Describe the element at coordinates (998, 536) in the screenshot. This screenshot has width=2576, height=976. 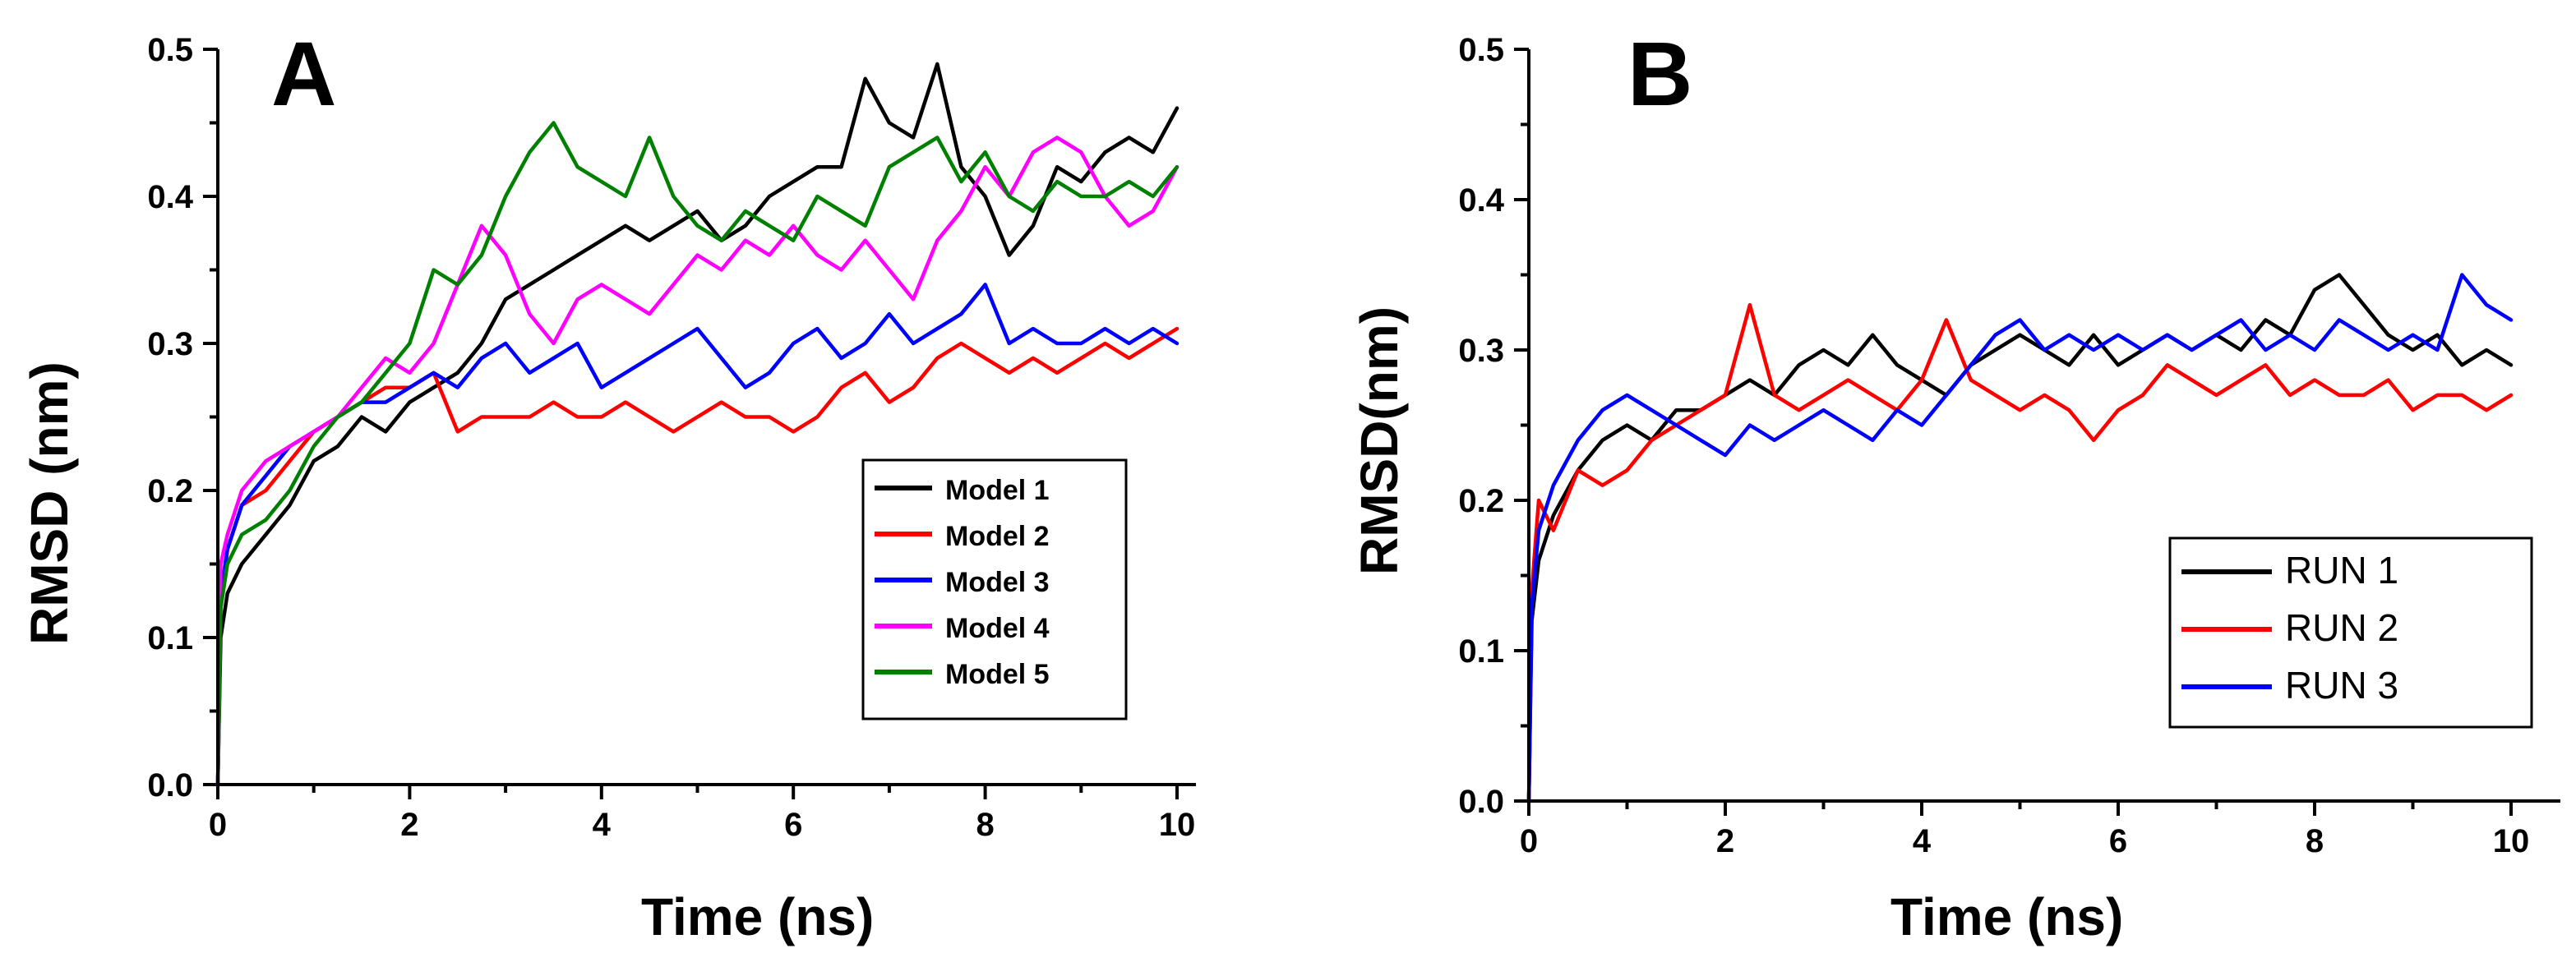
I see `legend-label: Model 2` at that location.